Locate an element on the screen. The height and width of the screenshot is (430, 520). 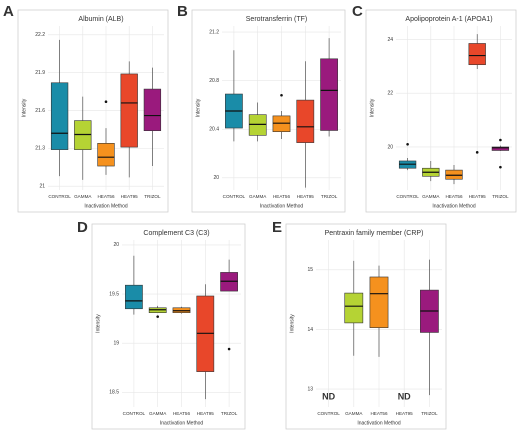
y-tick-label: 21.3 is located at coordinates (40, 149).